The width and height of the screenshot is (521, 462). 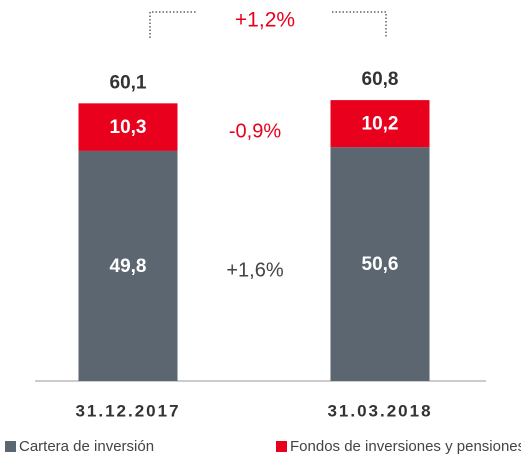 I want to click on total-label: 60,8, so click(x=380, y=79).